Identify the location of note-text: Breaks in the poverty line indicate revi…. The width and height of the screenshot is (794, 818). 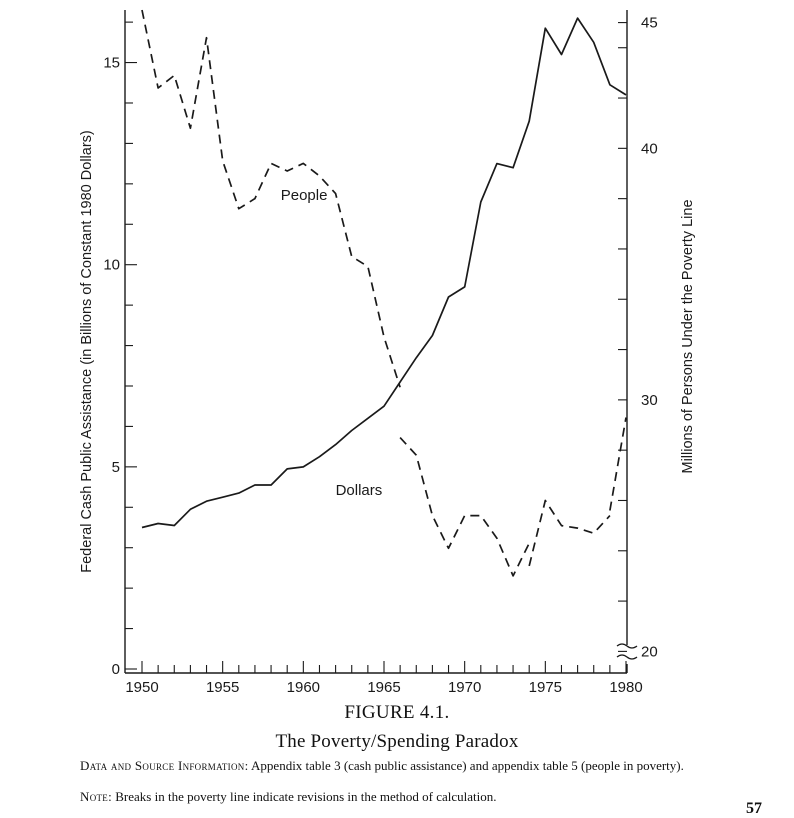
(304, 796).